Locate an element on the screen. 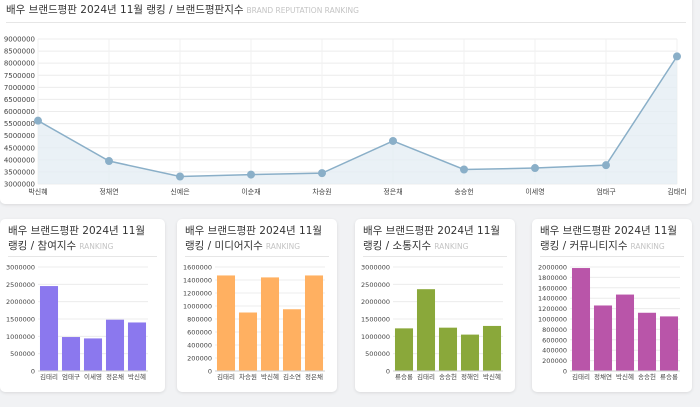  x-tick-label: 이순재 is located at coordinates (250, 191).